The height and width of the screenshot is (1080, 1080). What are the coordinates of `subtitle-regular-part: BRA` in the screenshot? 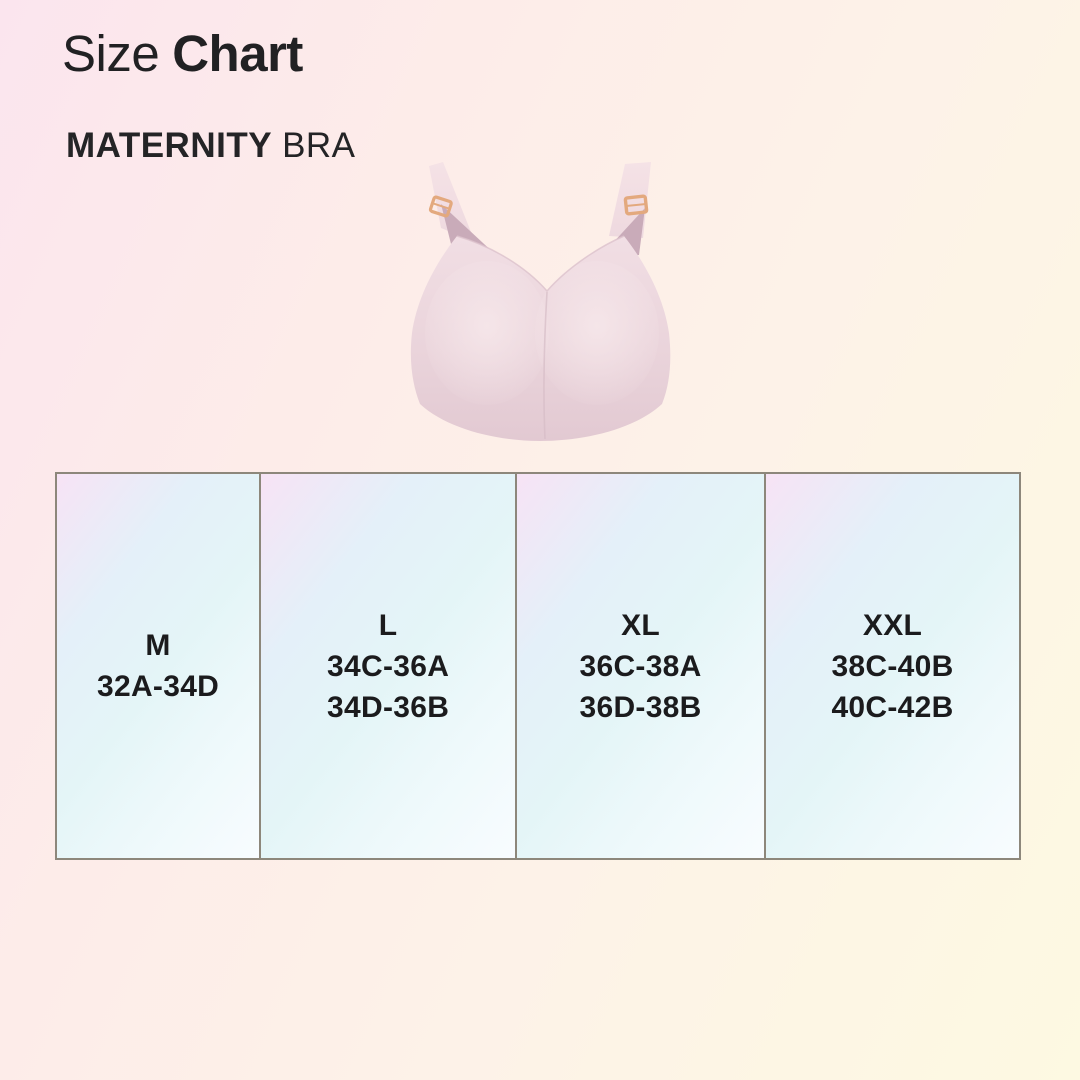 It's located at (319, 145).